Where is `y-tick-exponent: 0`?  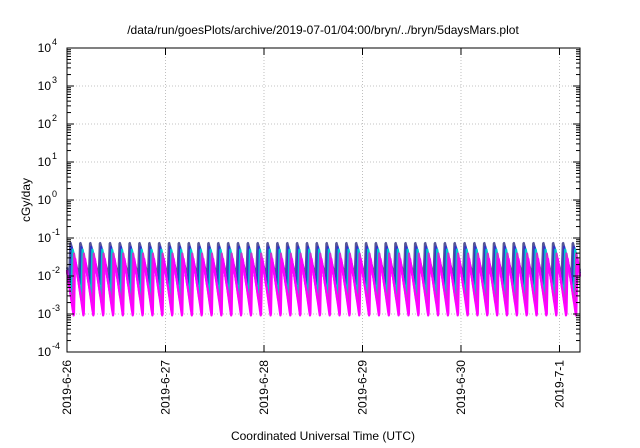 y-tick-exponent: 0 is located at coordinates (54, 194).